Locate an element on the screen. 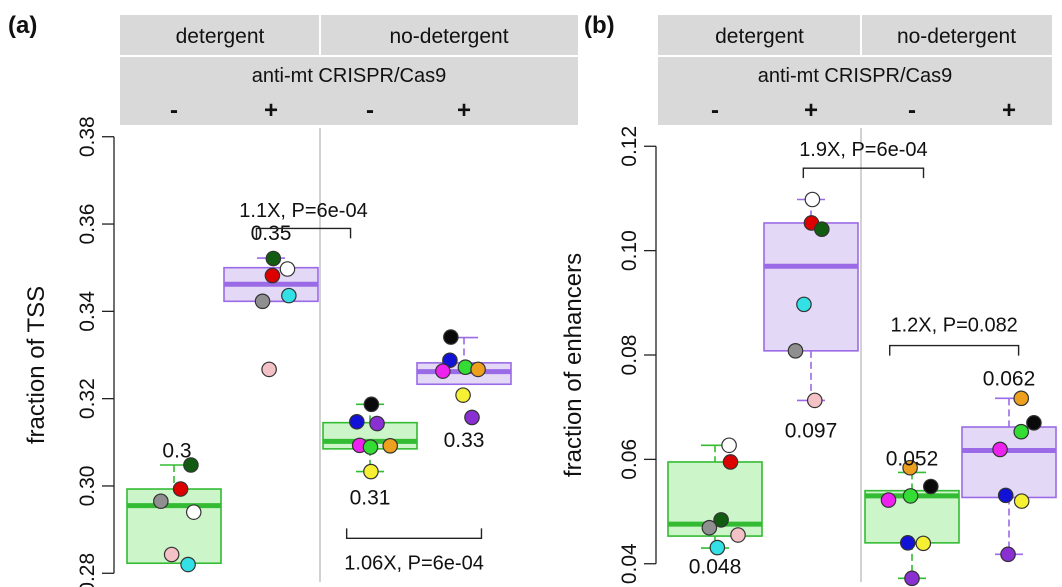  median-value-label: 0.052 is located at coordinates (912, 458).